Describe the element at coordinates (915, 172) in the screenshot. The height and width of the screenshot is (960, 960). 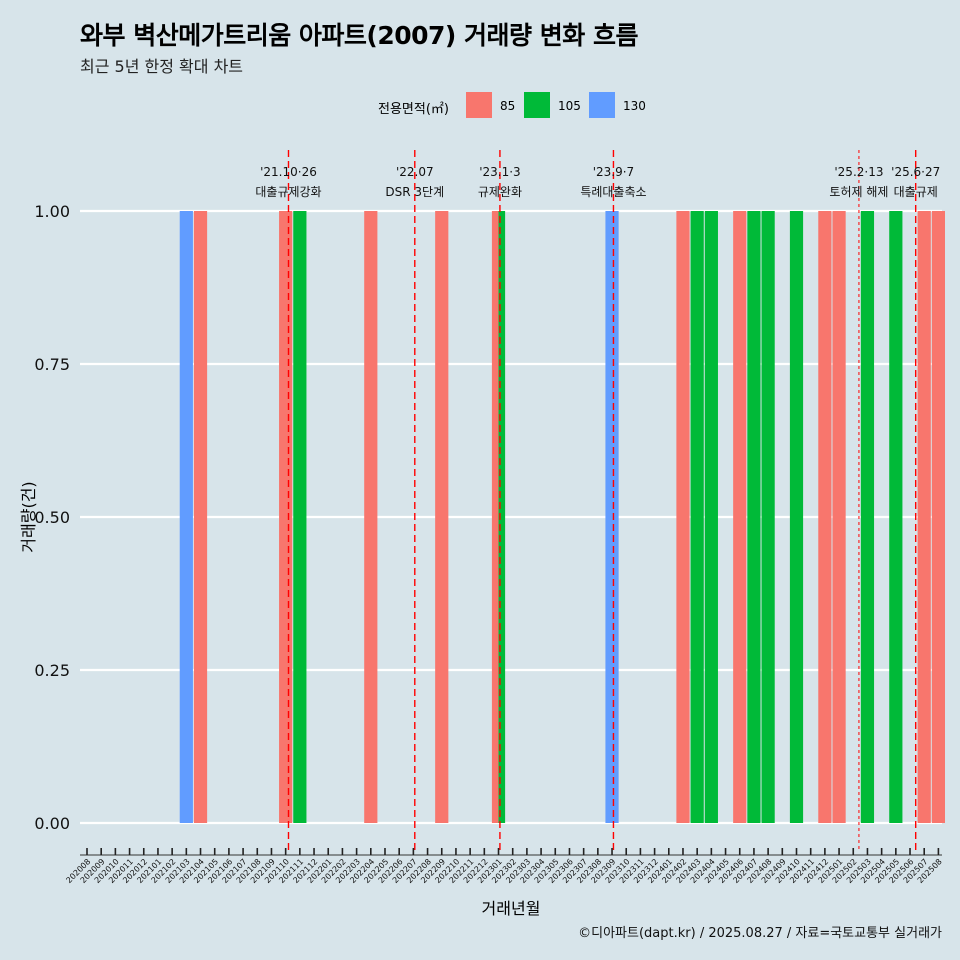
I see `event-date-label: '25.6·27` at that location.